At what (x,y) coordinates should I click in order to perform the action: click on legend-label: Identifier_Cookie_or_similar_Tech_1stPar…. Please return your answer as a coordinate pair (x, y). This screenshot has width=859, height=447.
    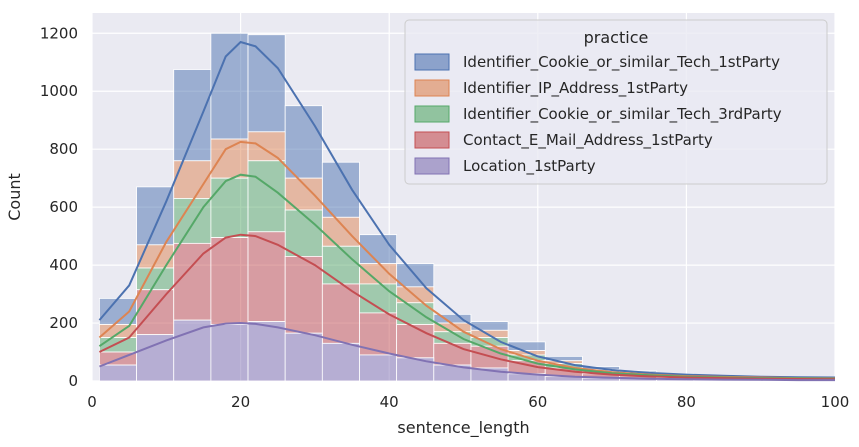
    Looking at the image, I should click on (621, 62).